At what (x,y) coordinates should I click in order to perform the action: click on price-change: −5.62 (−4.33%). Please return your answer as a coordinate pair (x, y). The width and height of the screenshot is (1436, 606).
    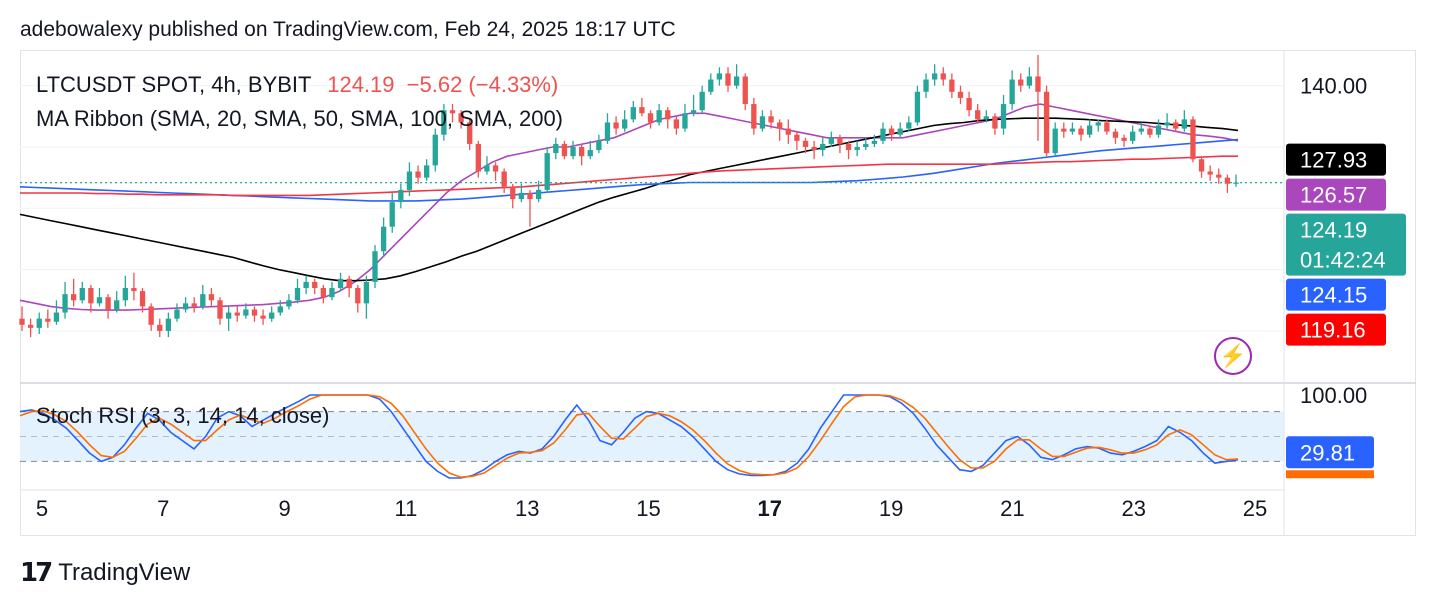
    Looking at the image, I should click on (482, 84).